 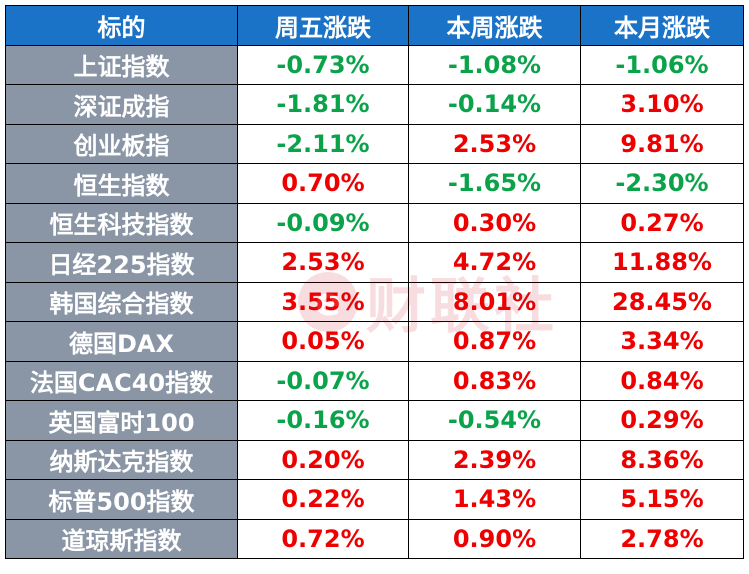 I want to click on table-row: 恒生科技指数 -0.09% 0.30% 0.27%, so click(x=374, y=222).